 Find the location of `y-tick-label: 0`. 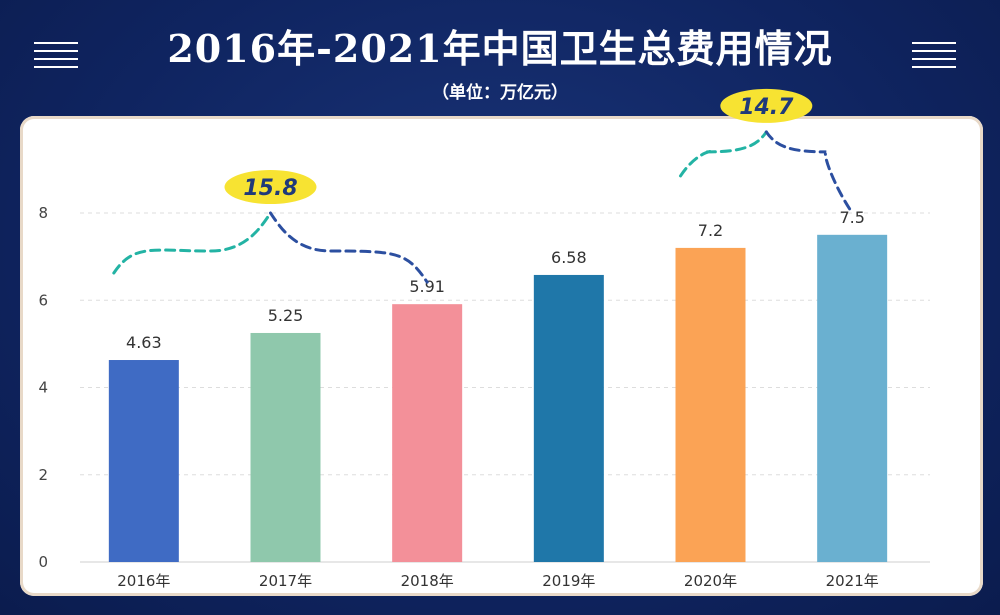

y-tick-label: 0 is located at coordinates (43, 562).